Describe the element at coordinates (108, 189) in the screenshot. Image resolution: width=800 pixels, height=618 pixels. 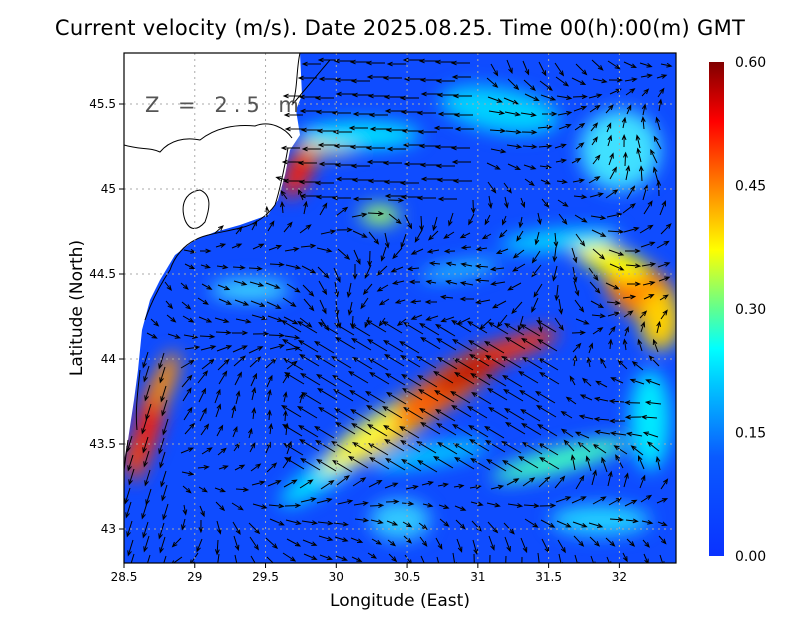
I see `y-tick-label: 45` at that location.